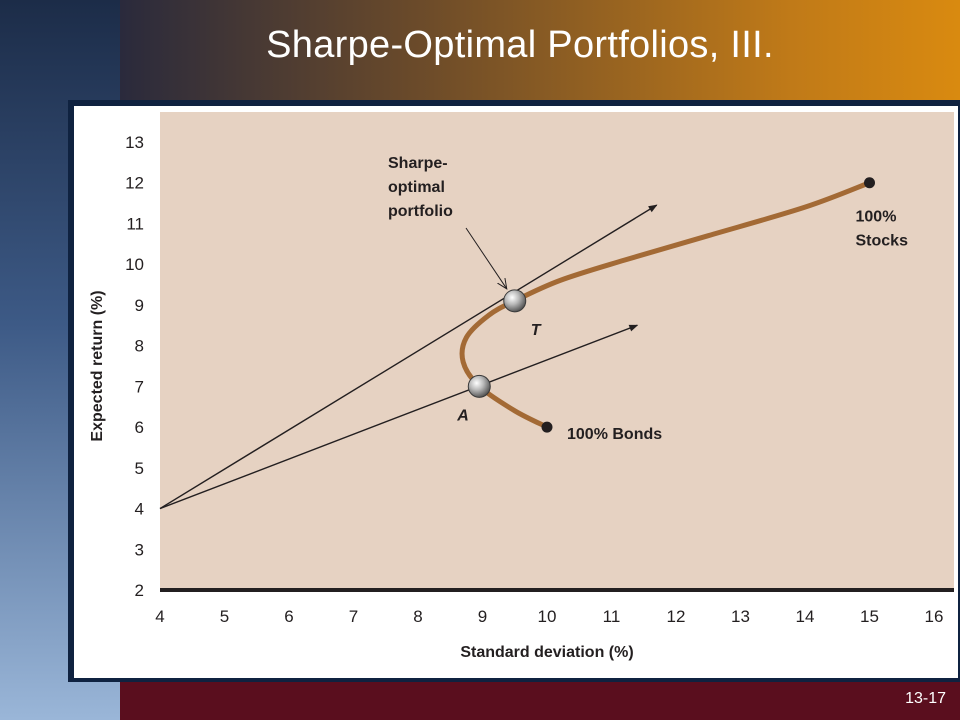  What do you see at coordinates (934, 616) in the screenshot?
I see `x-tick-label: 16` at bounding box center [934, 616].